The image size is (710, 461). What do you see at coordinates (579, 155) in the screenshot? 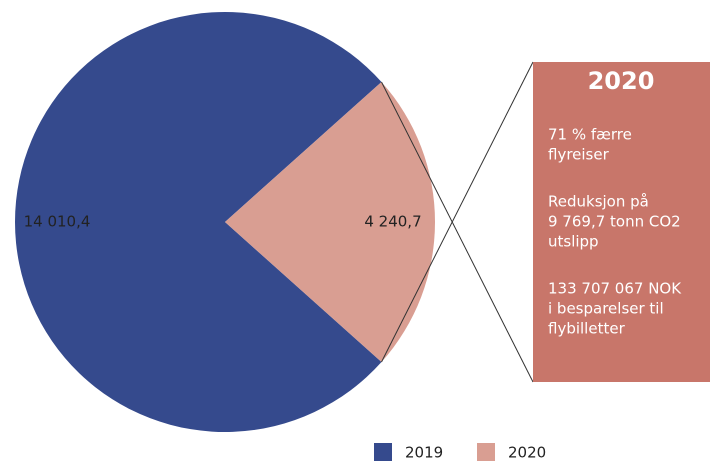
I see `callout-text: flyreiser` at bounding box center [579, 155].